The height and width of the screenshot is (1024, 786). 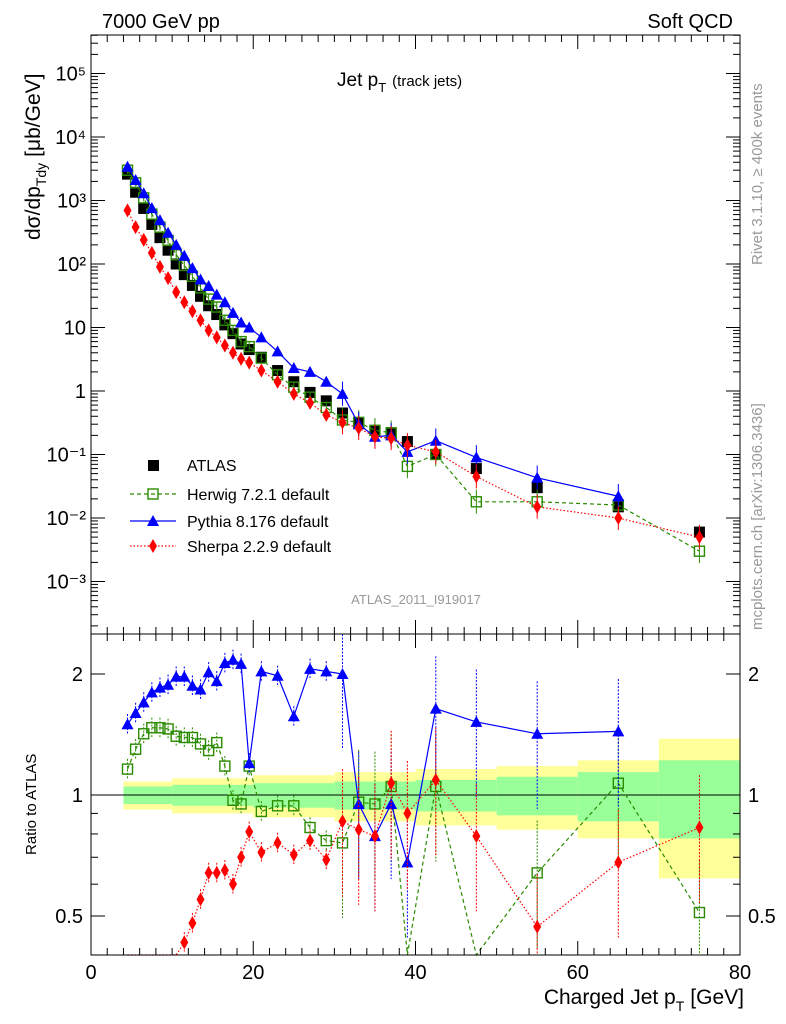 What do you see at coordinates (153, 520) in the screenshot?
I see `legend-marker-pythia` at bounding box center [153, 520].